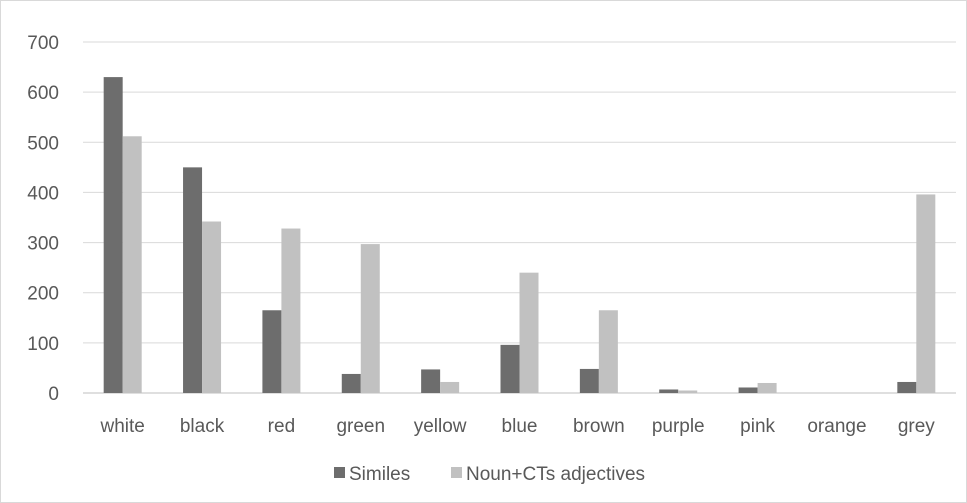  What do you see at coordinates (688, 391) in the screenshot?
I see `bar-noun-cts-purple` at bounding box center [688, 391].